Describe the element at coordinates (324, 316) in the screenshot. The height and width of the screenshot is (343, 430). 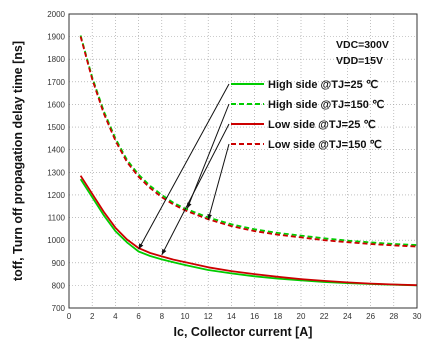
I see `x-tick-label: 22` at that location.